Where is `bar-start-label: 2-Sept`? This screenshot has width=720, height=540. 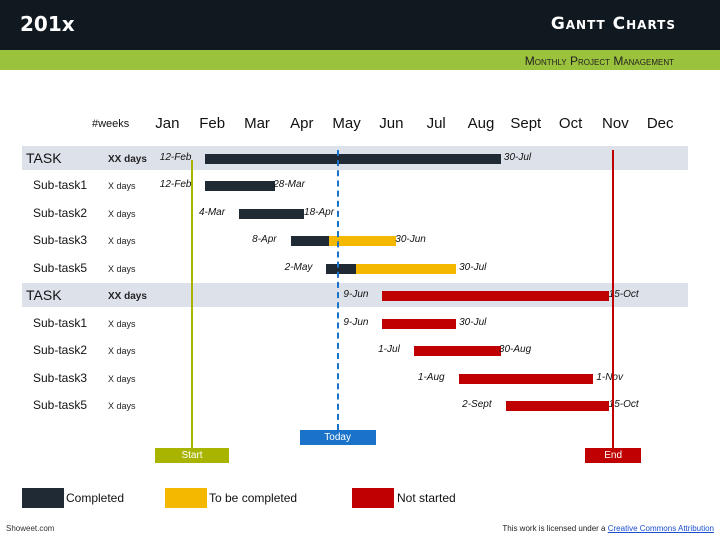
bar-start-label: 2-Sept is located at coordinates (477, 404).